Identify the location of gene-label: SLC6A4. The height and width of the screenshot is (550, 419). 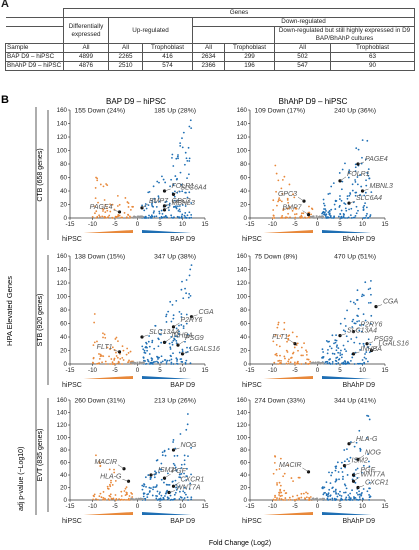
(369, 198).